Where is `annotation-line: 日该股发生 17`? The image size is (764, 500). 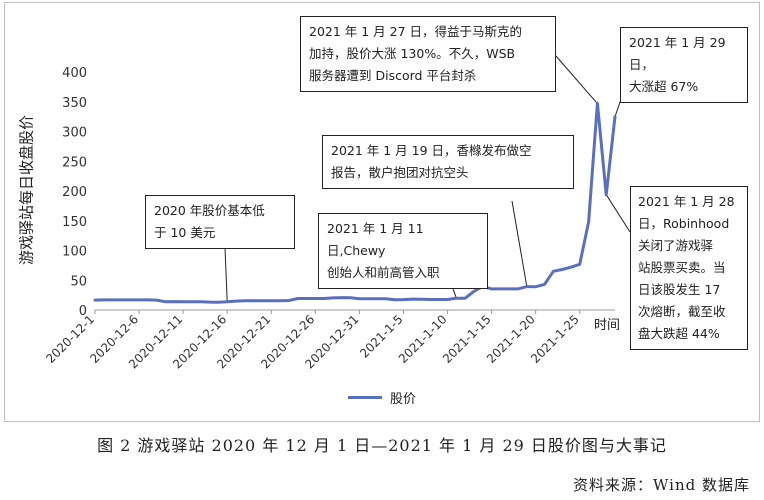
annotation-line: 日该股发生 17 is located at coordinates (679, 289).